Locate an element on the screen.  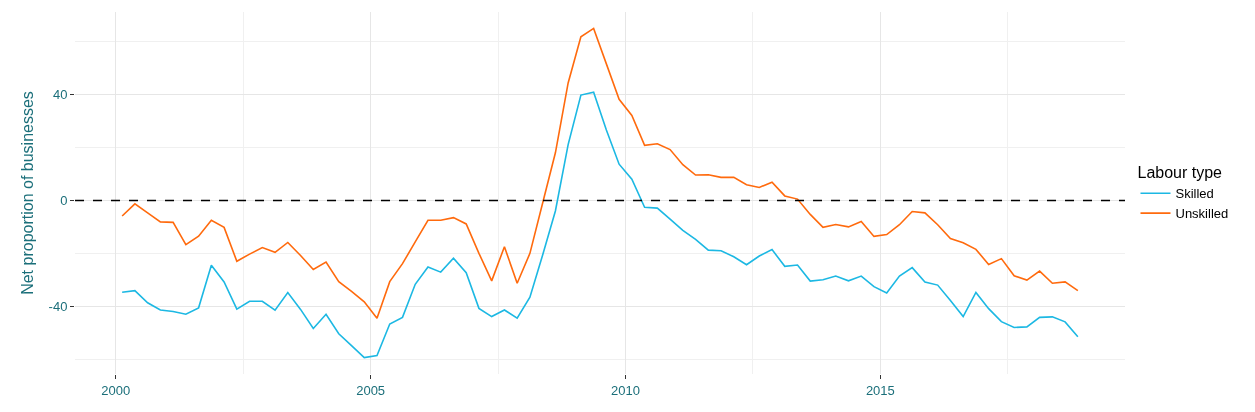
x-tick-label: 2010 is located at coordinates (625, 390).